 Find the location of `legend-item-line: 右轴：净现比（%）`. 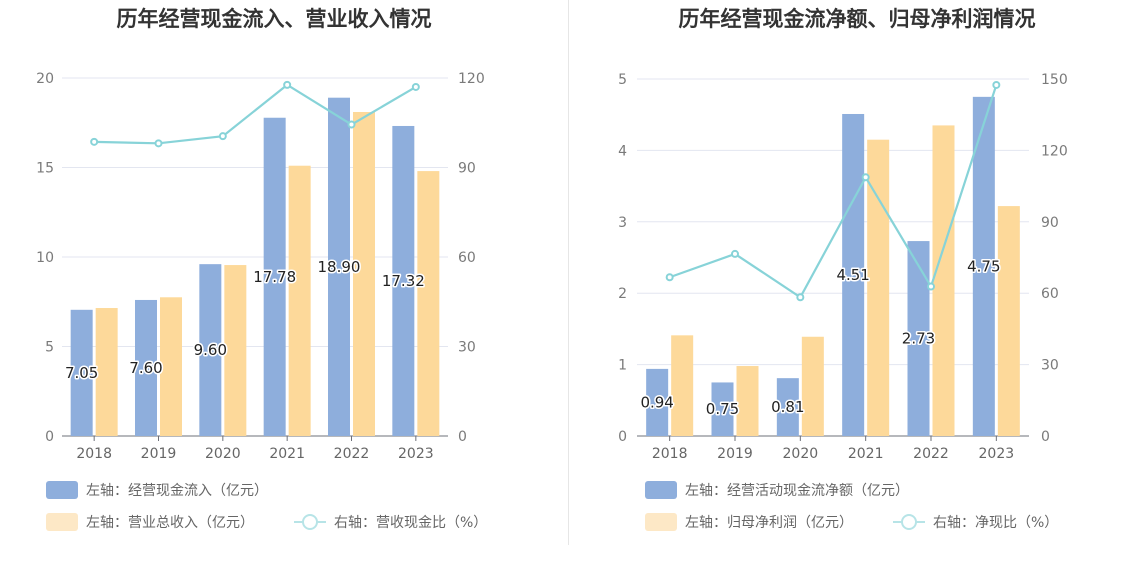

legend-item-line: 右轴：净现比（%） is located at coordinates (975, 522).